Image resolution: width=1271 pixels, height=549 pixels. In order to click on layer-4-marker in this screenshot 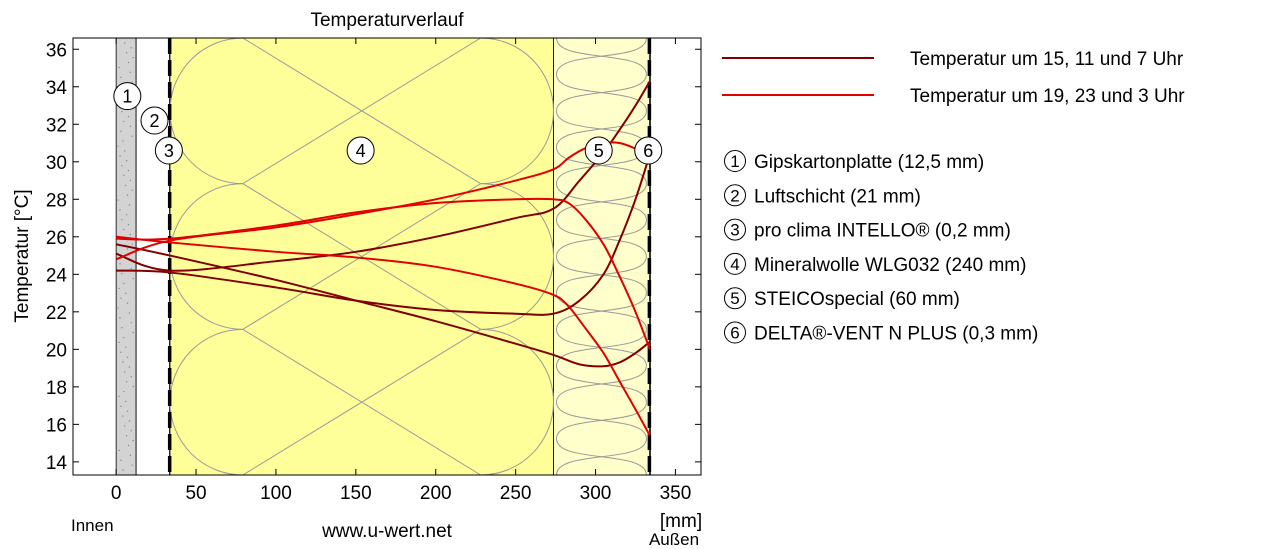, I will do `click(360, 150)`.